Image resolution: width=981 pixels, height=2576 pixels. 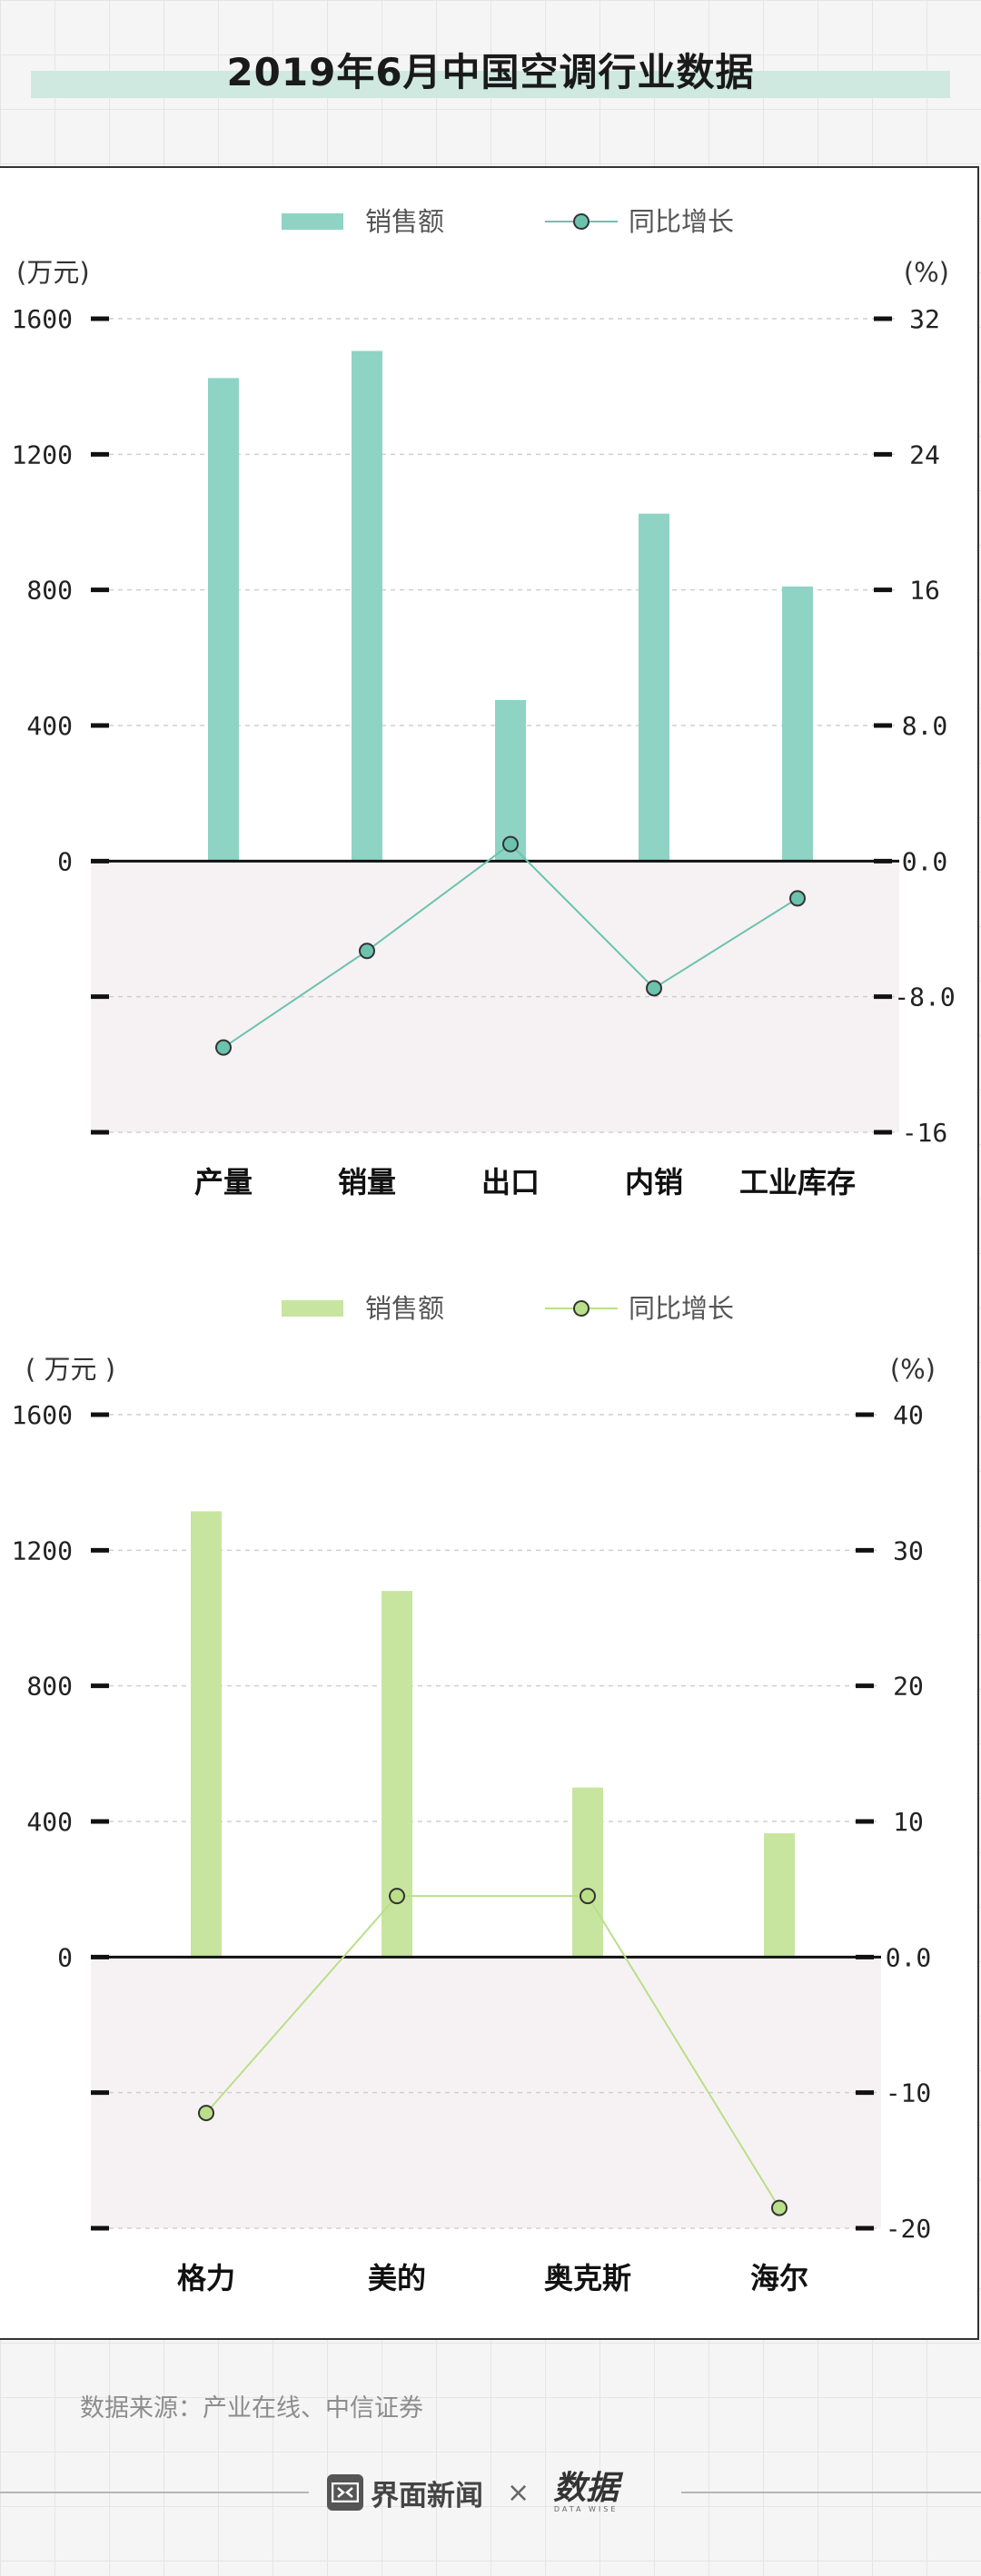 What do you see at coordinates (518, 2492) in the screenshot?
I see `times-sign: ×` at bounding box center [518, 2492].